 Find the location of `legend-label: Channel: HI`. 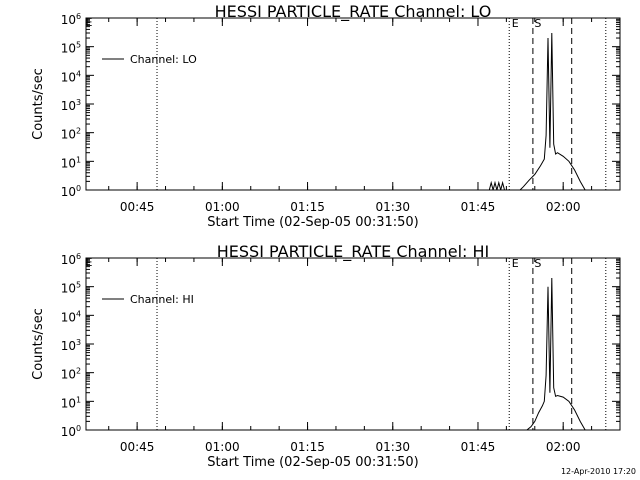

legend-label: Channel: HI is located at coordinates (162, 299).